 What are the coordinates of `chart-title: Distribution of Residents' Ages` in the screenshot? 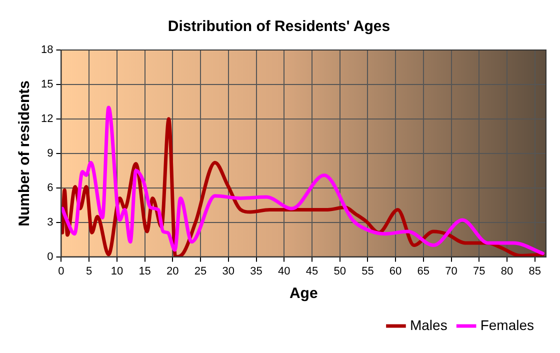 It's located at (279, 27).